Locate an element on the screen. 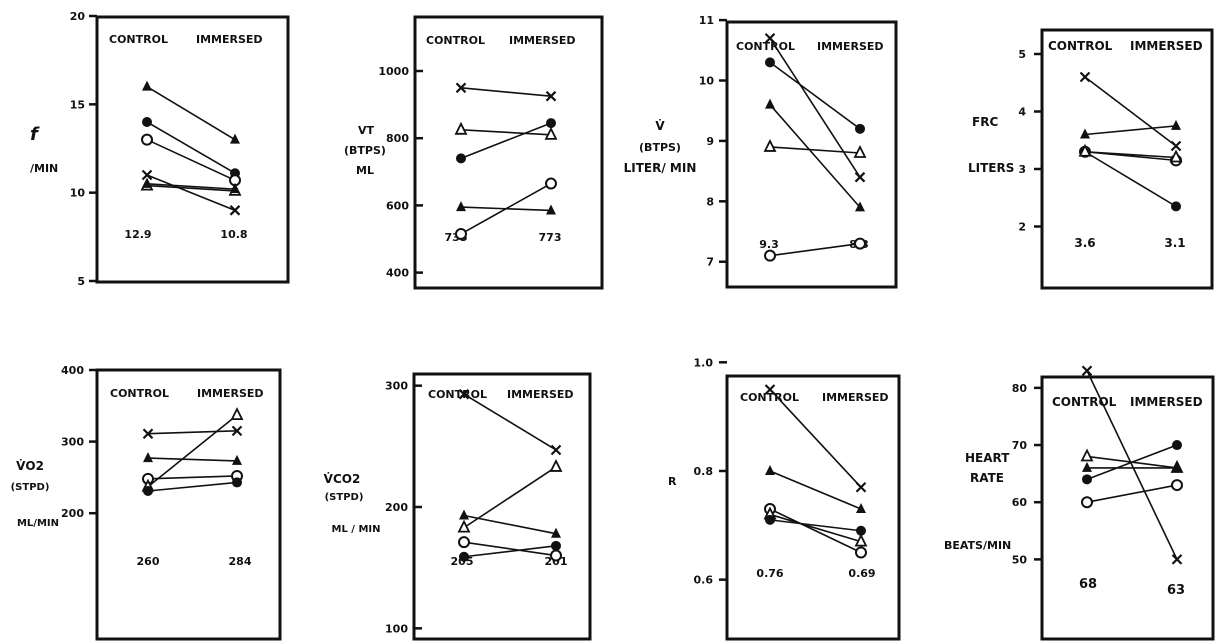  ylabel-line: ML is located at coordinates (365, 170).